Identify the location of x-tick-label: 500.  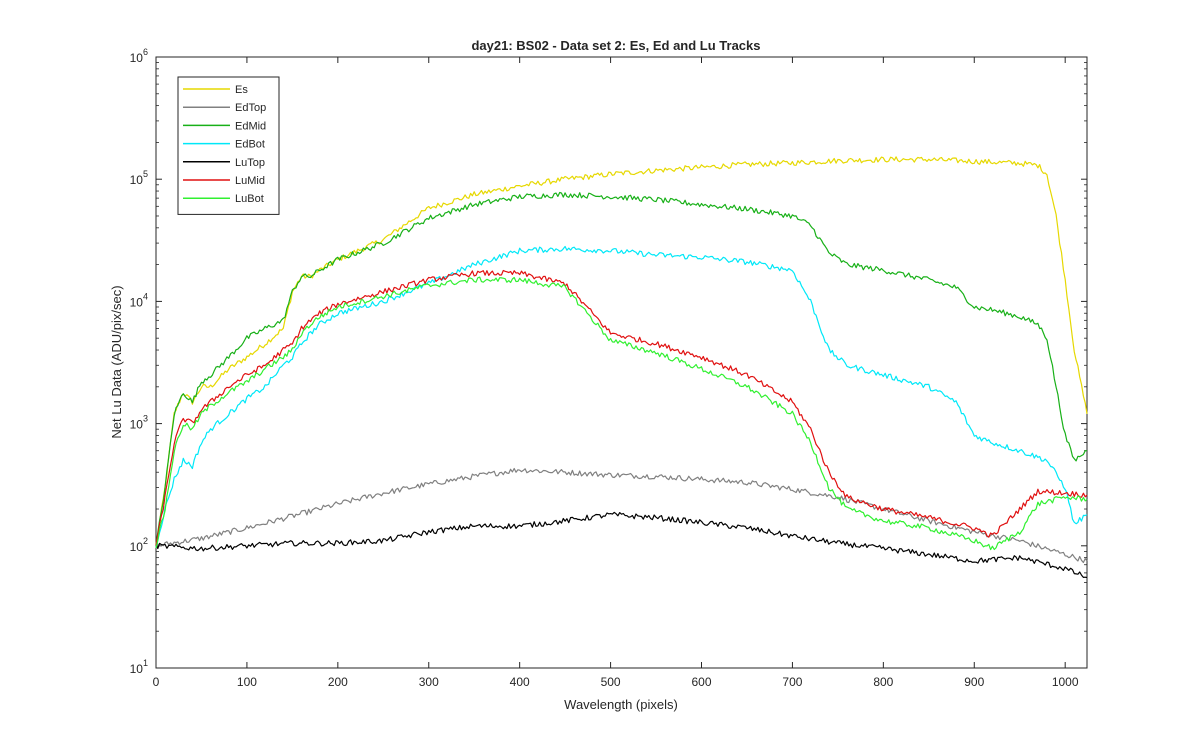
(611, 682).